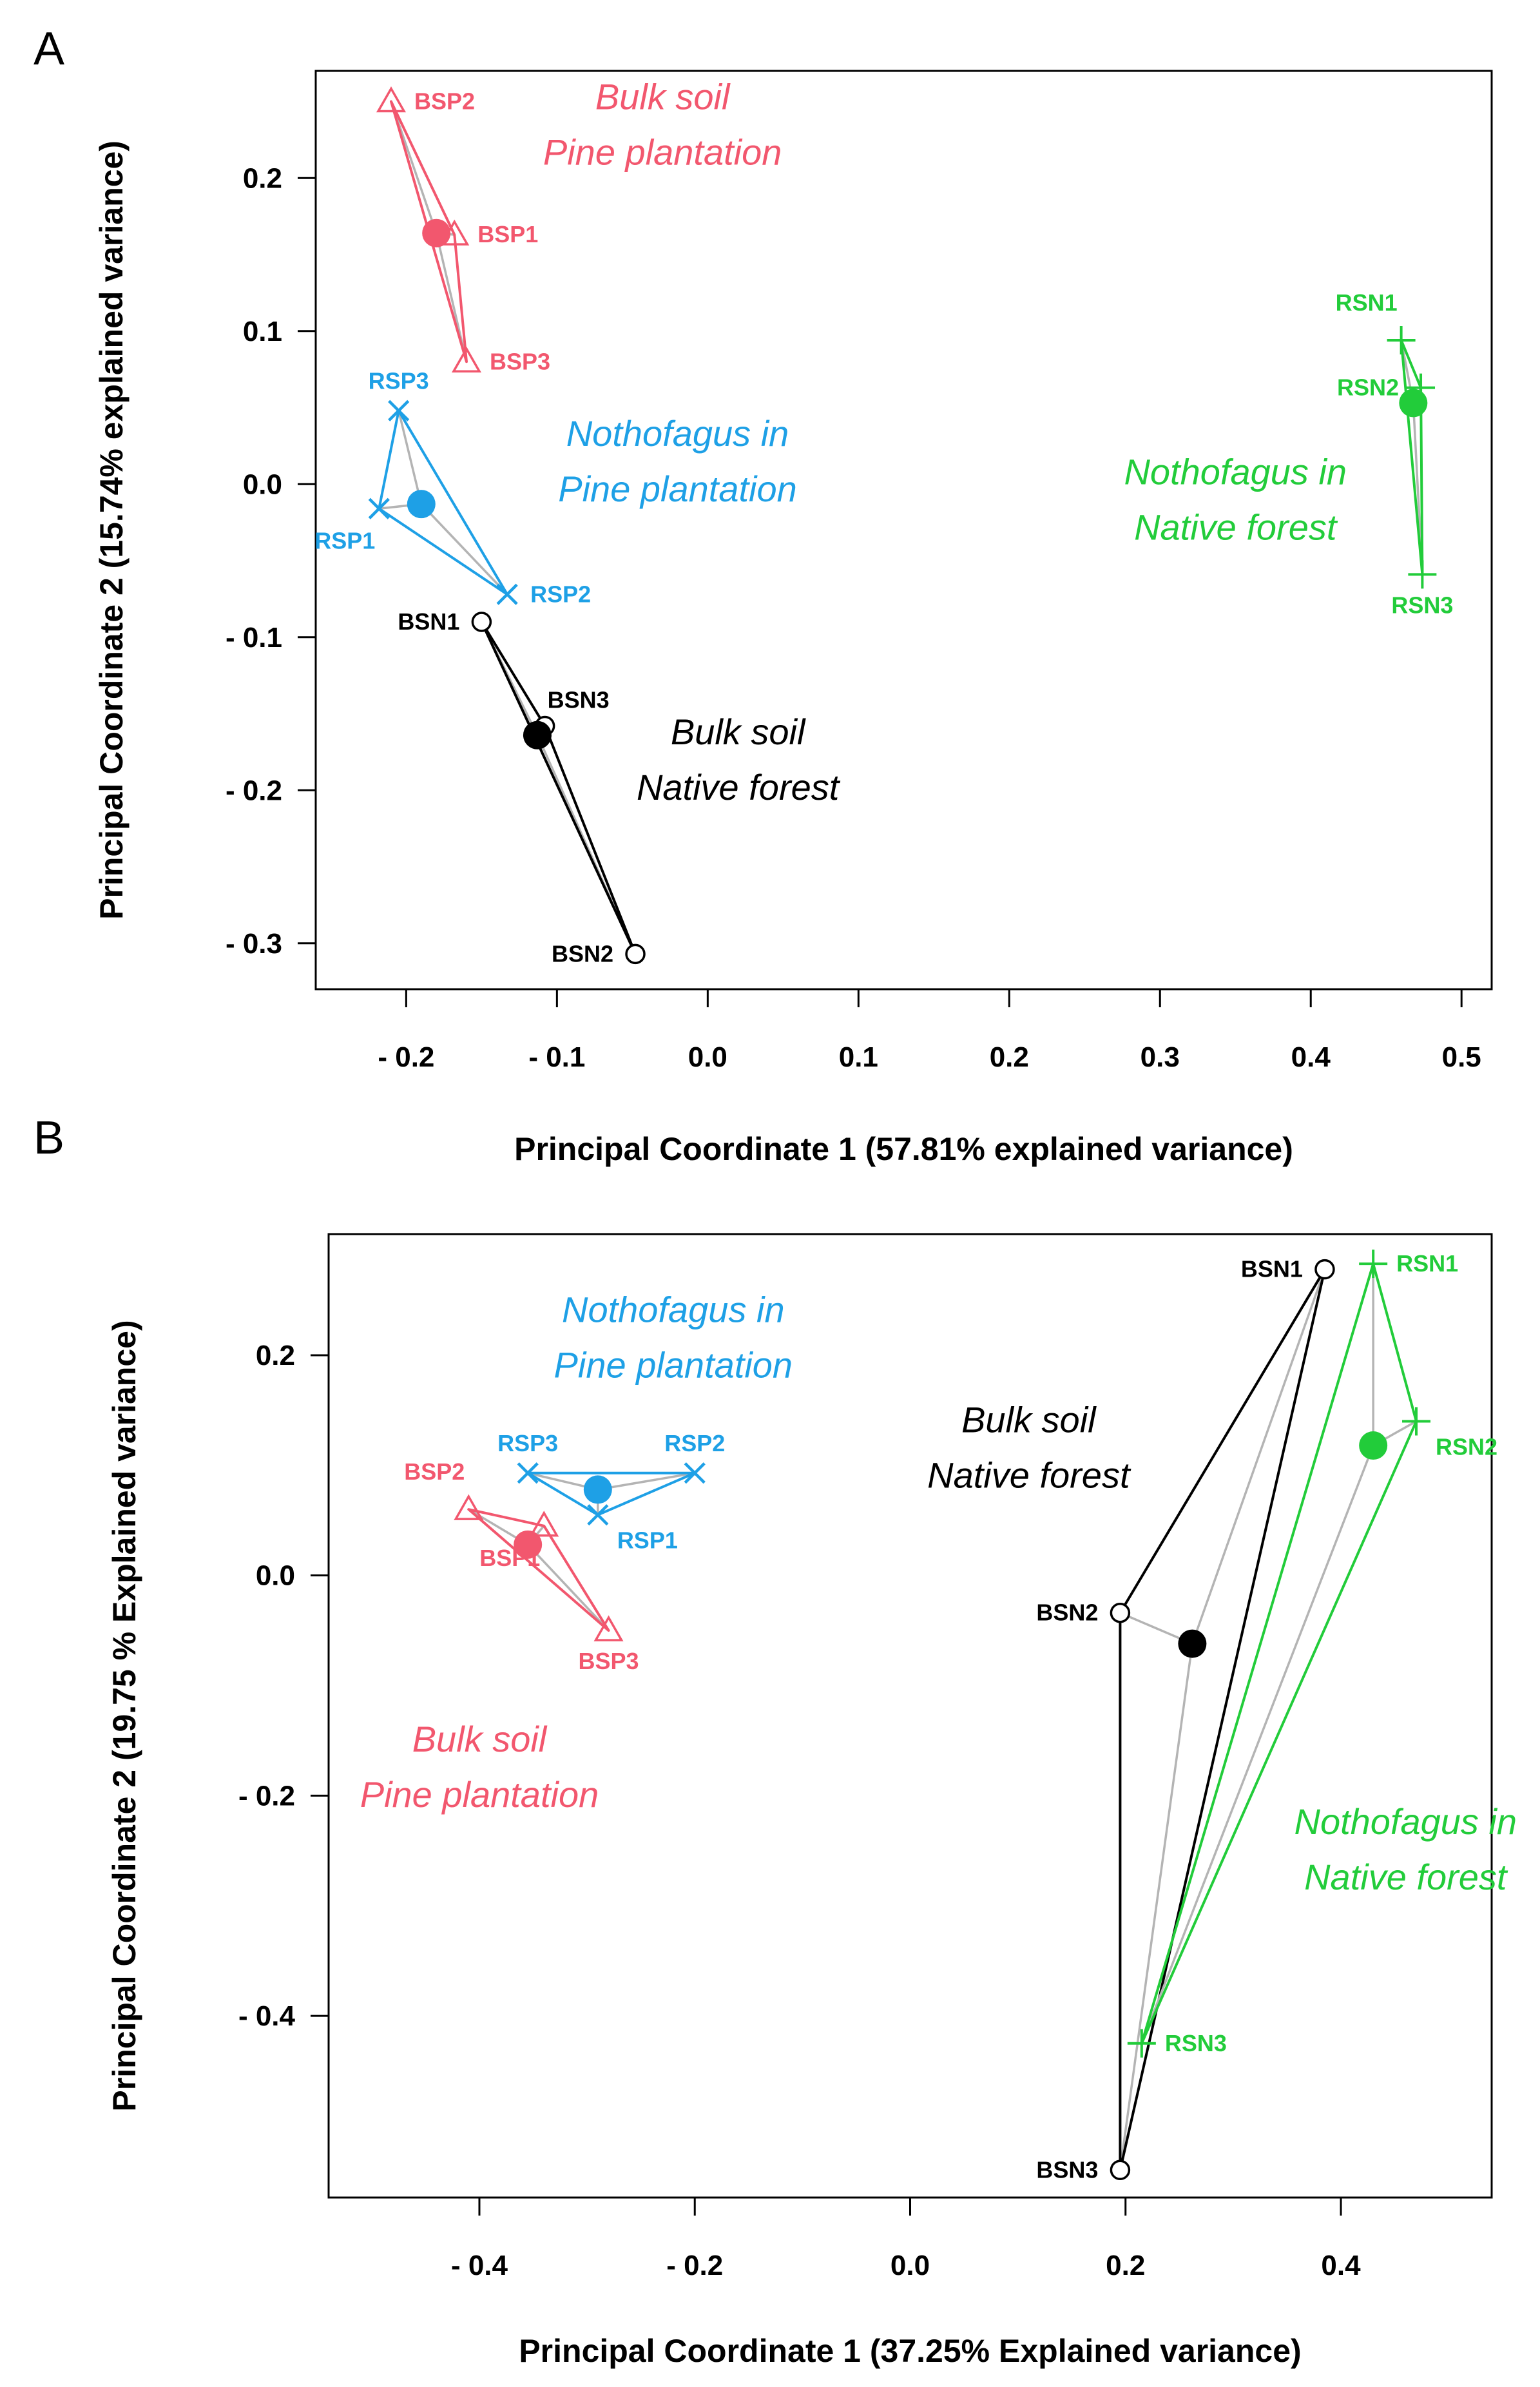 Image resolution: width=1540 pixels, height=2387 pixels. Describe the element at coordinates (739, 731) in the screenshot. I see `panel-a-bsn-group-label: Bulk soil` at that location.